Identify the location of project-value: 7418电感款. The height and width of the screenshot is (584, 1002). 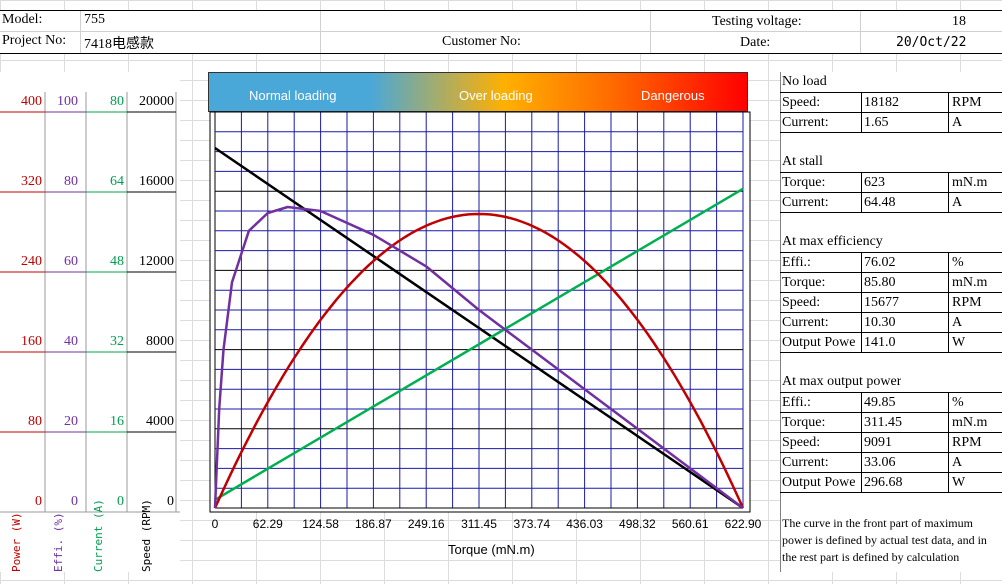
(119, 44).